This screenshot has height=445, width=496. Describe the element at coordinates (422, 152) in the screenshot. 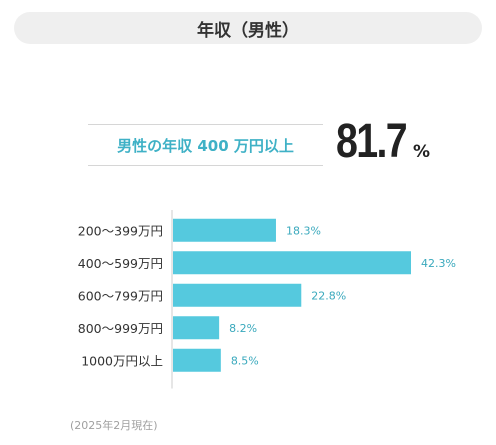

I see `headline-unit: %` at that location.